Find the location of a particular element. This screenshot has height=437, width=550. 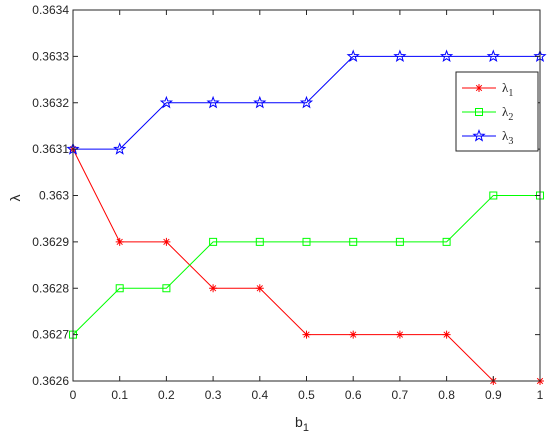

x-tick-label: 0 is located at coordinates (73, 395).